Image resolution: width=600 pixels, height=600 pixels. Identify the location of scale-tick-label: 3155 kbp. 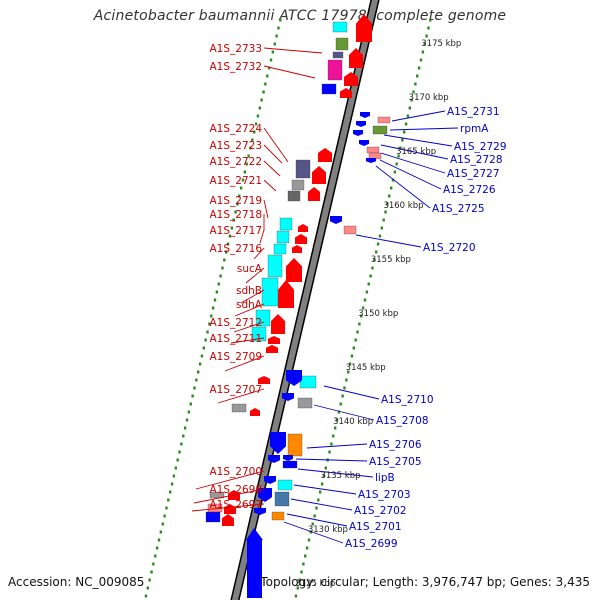
(391, 260).